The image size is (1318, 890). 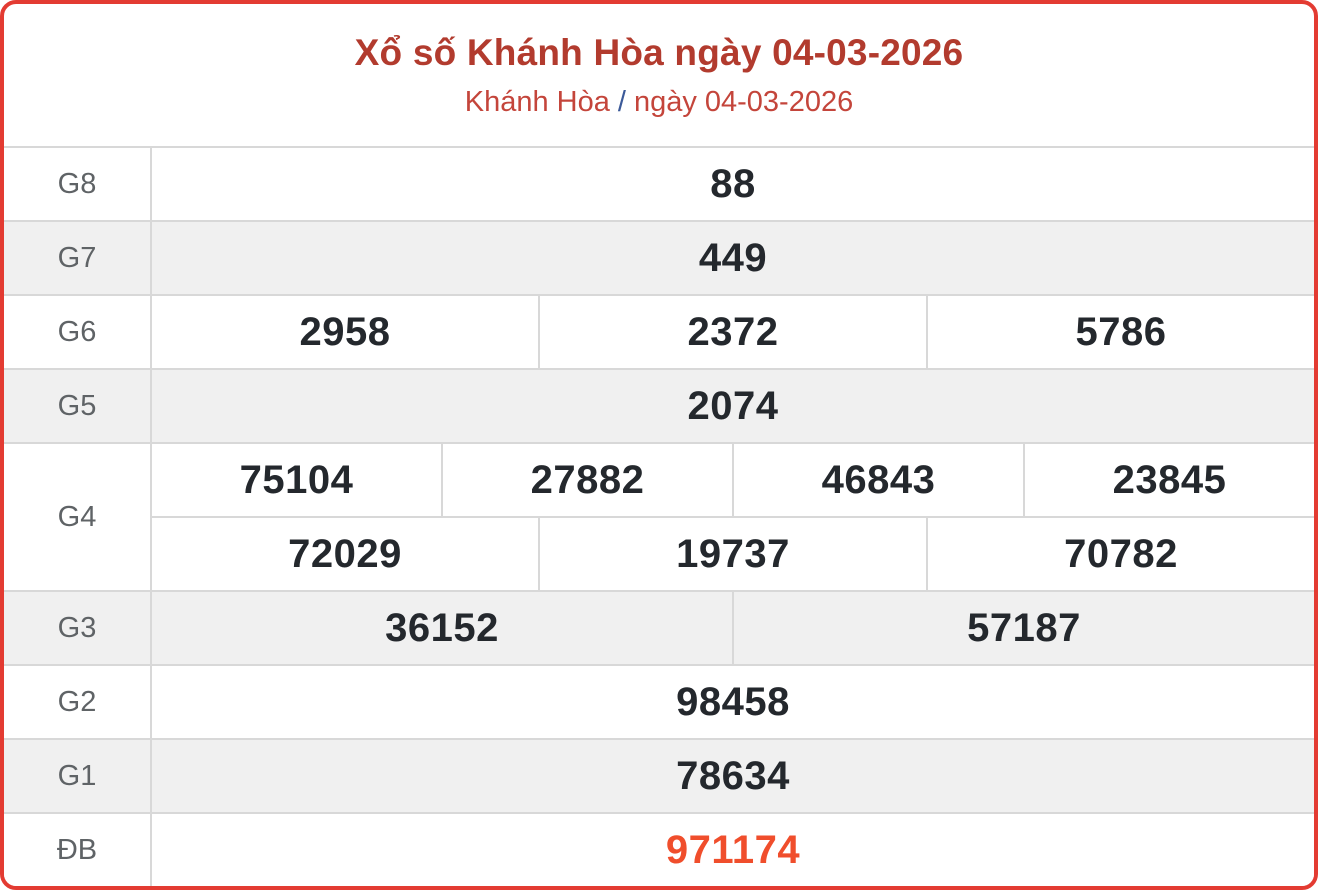 I want to click on prize-value-area: 98458, so click(x=732, y=702).